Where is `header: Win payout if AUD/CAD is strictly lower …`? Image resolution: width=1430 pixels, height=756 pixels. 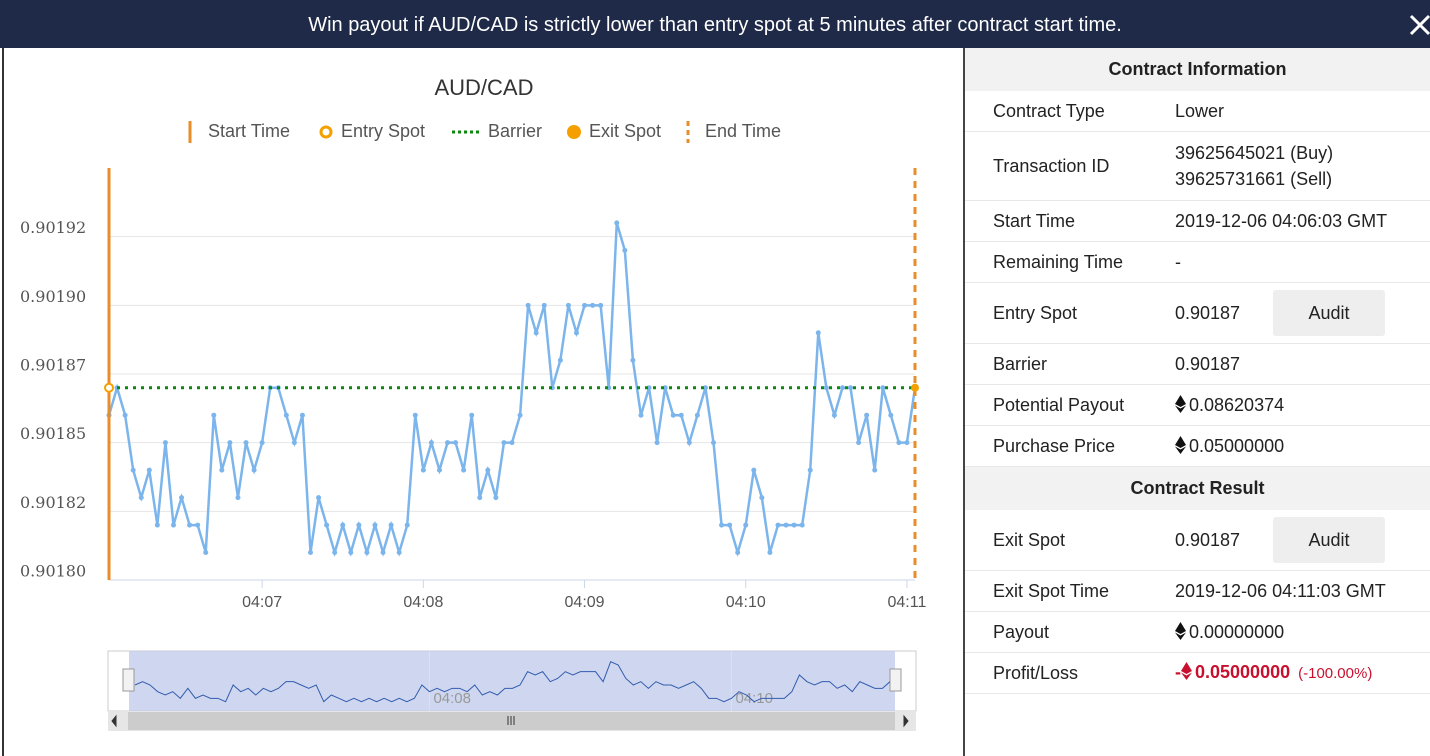 header: Win payout if AUD/CAD is strictly lower … is located at coordinates (715, 24).